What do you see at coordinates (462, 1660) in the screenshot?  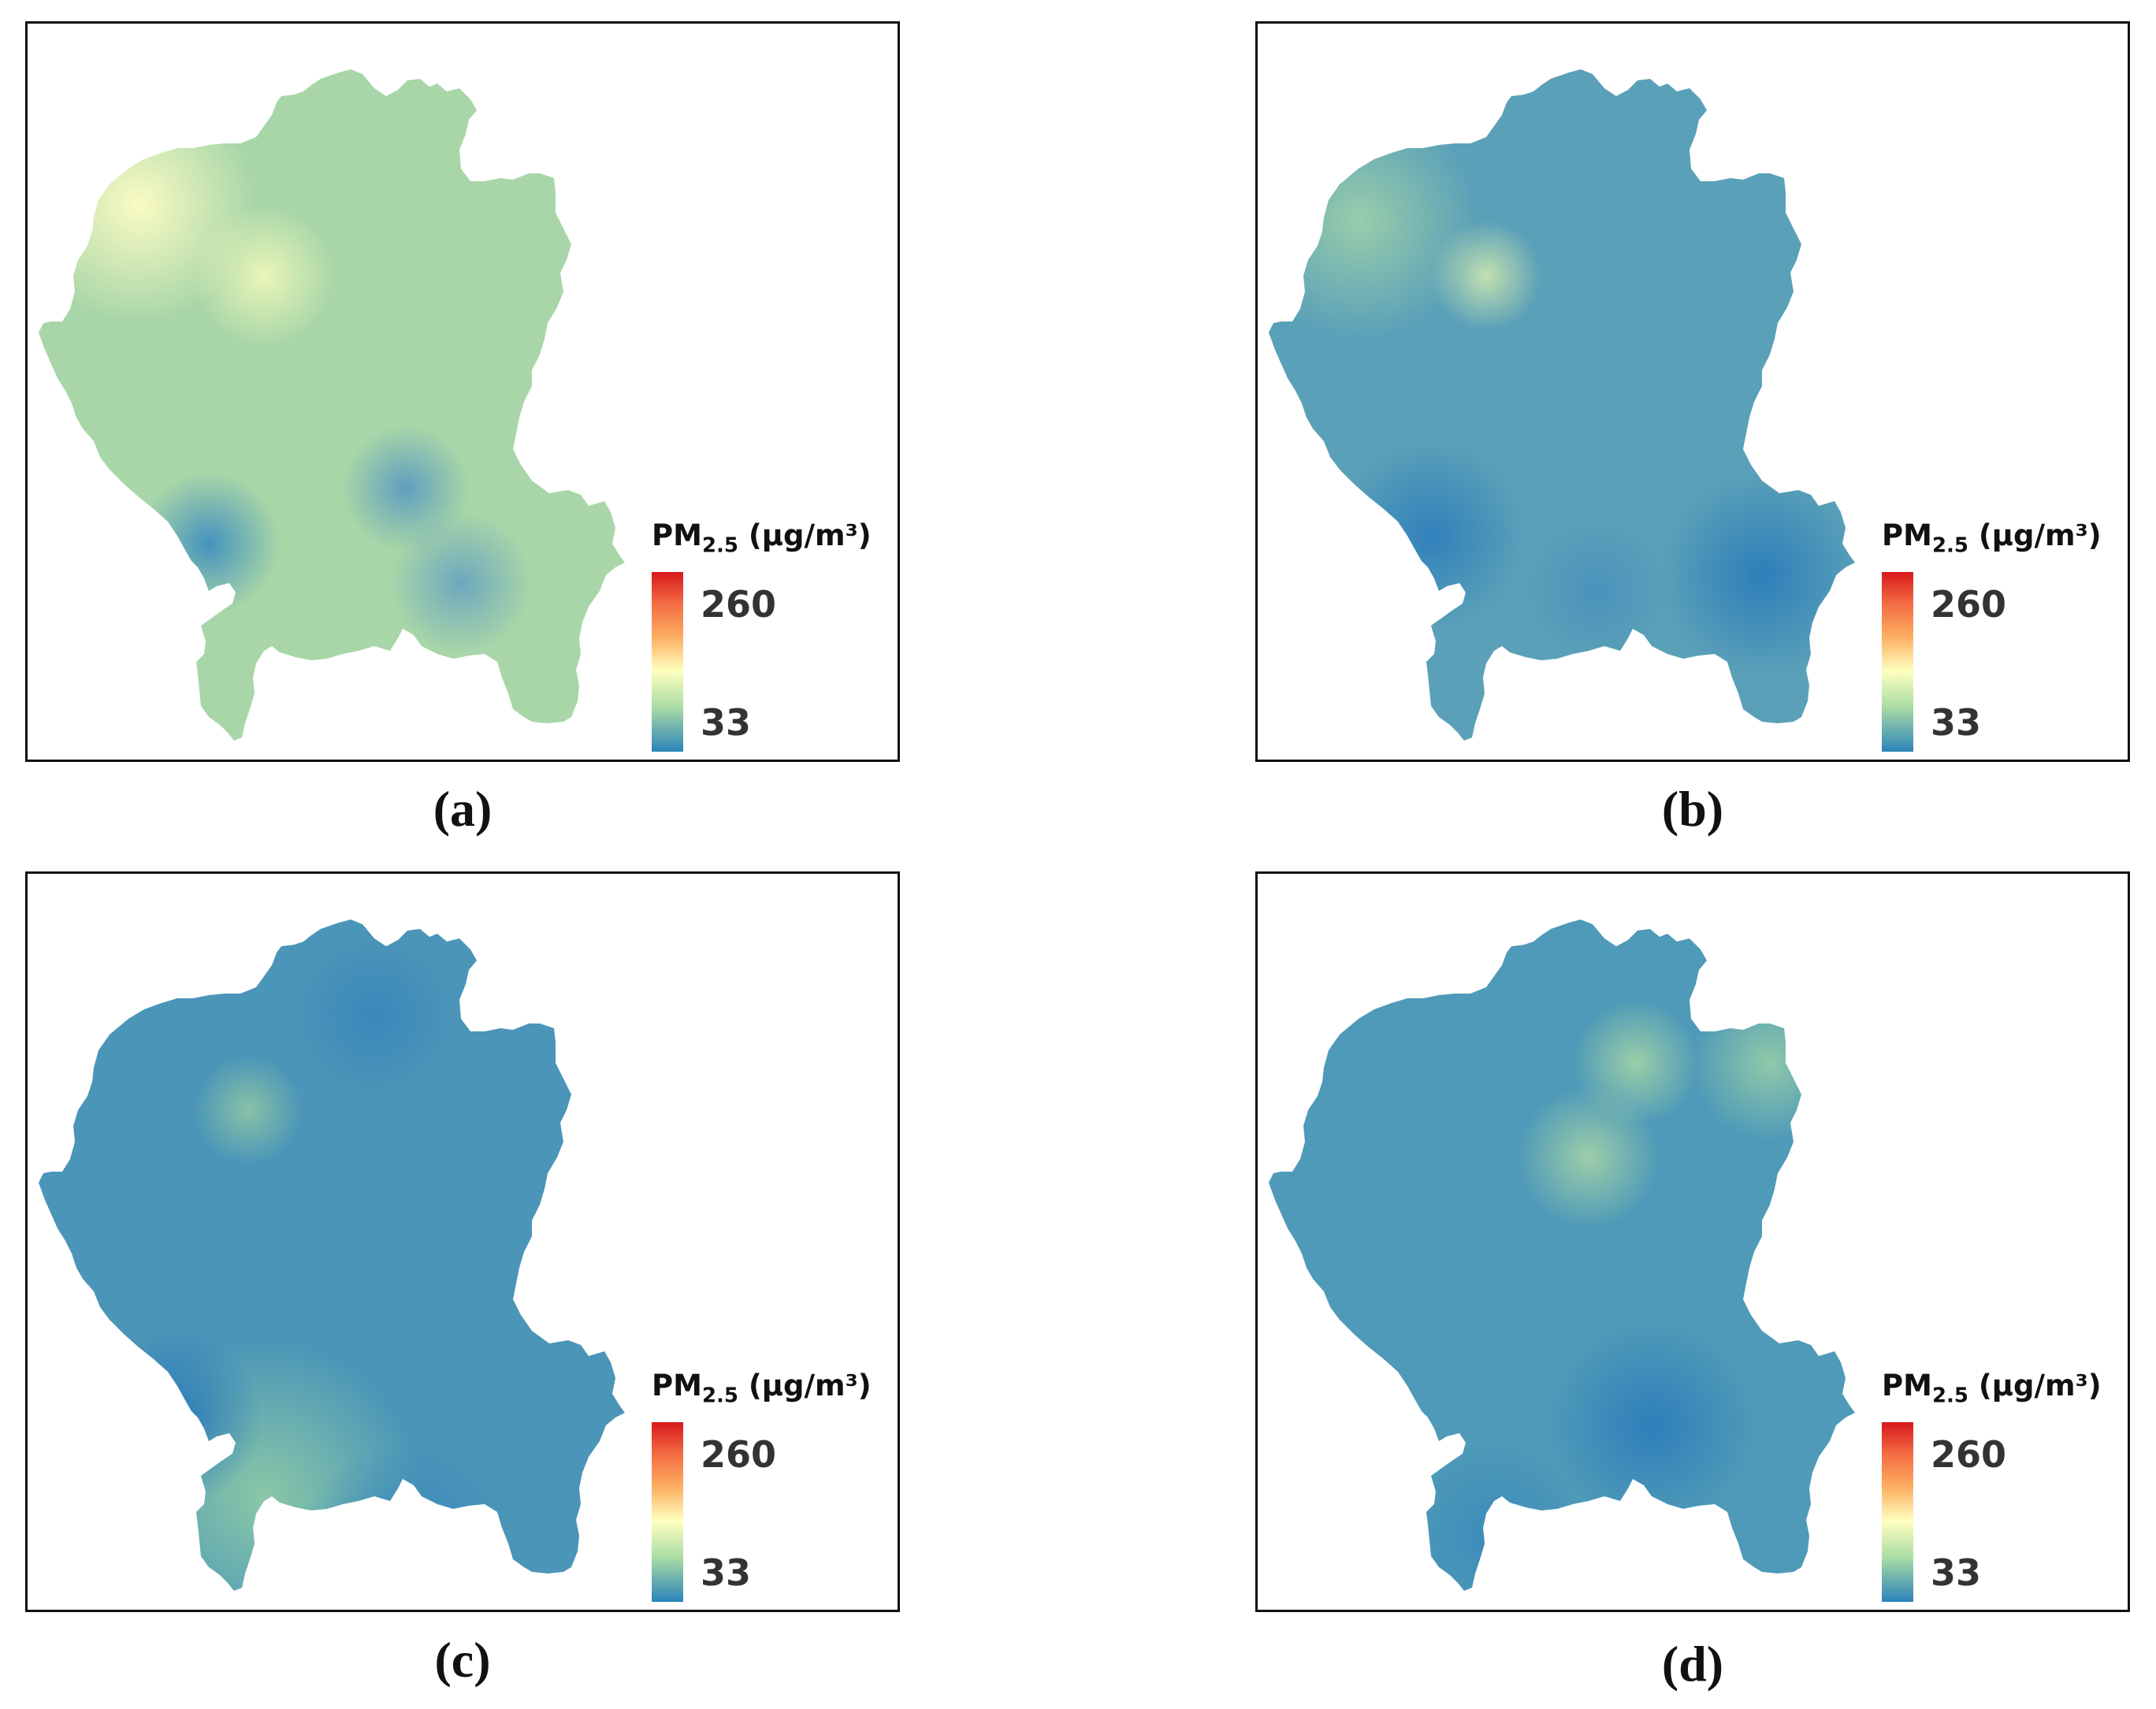 I see `panel-caption-c: (c)` at bounding box center [462, 1660].